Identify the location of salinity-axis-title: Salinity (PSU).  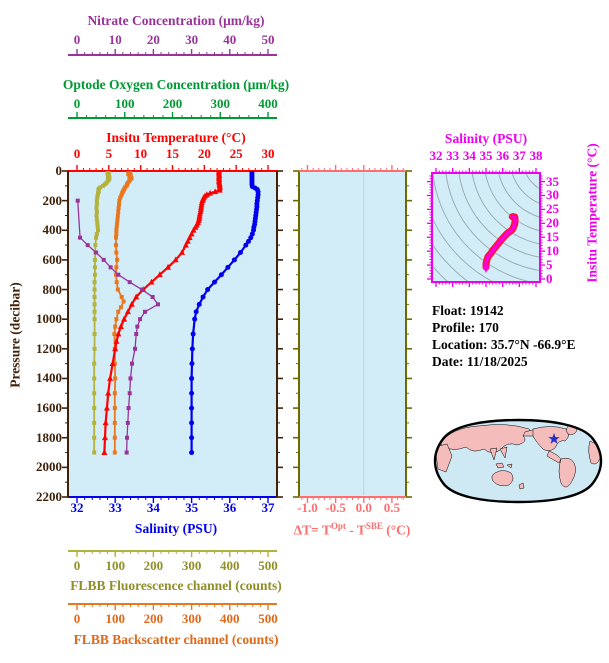
(176, 528).